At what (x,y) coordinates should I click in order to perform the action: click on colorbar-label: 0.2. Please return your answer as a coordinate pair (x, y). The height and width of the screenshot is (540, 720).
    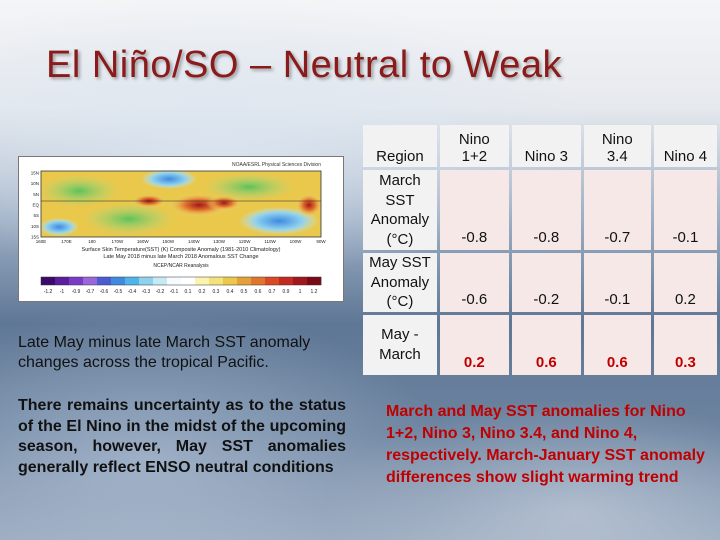
    Looking at the image, I should click on (202, 292).